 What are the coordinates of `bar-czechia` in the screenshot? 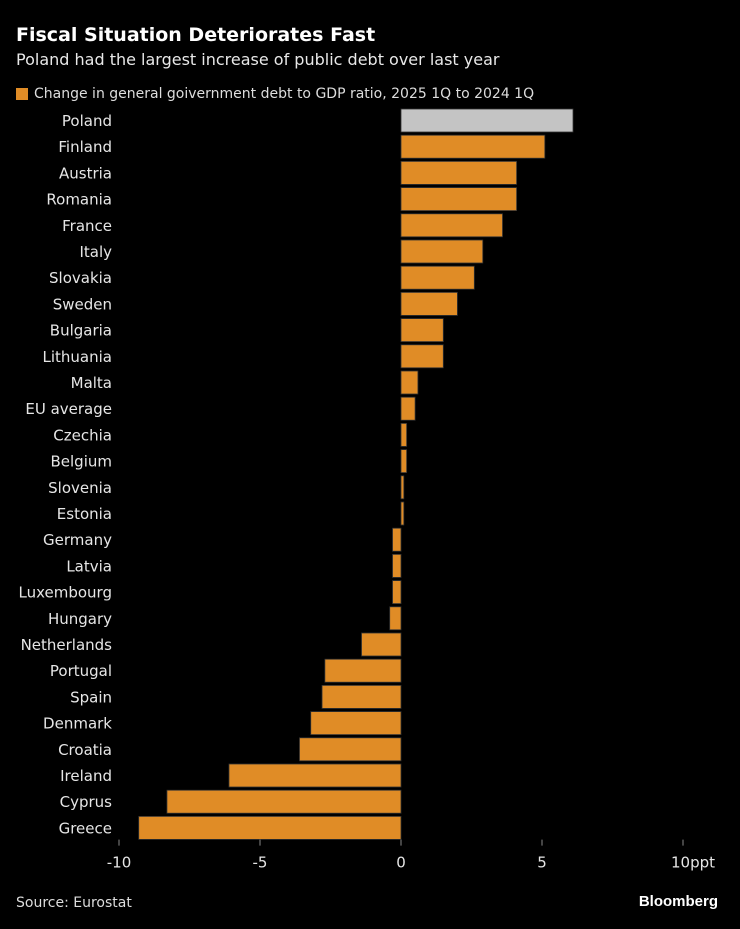 It's located at (404, 434).